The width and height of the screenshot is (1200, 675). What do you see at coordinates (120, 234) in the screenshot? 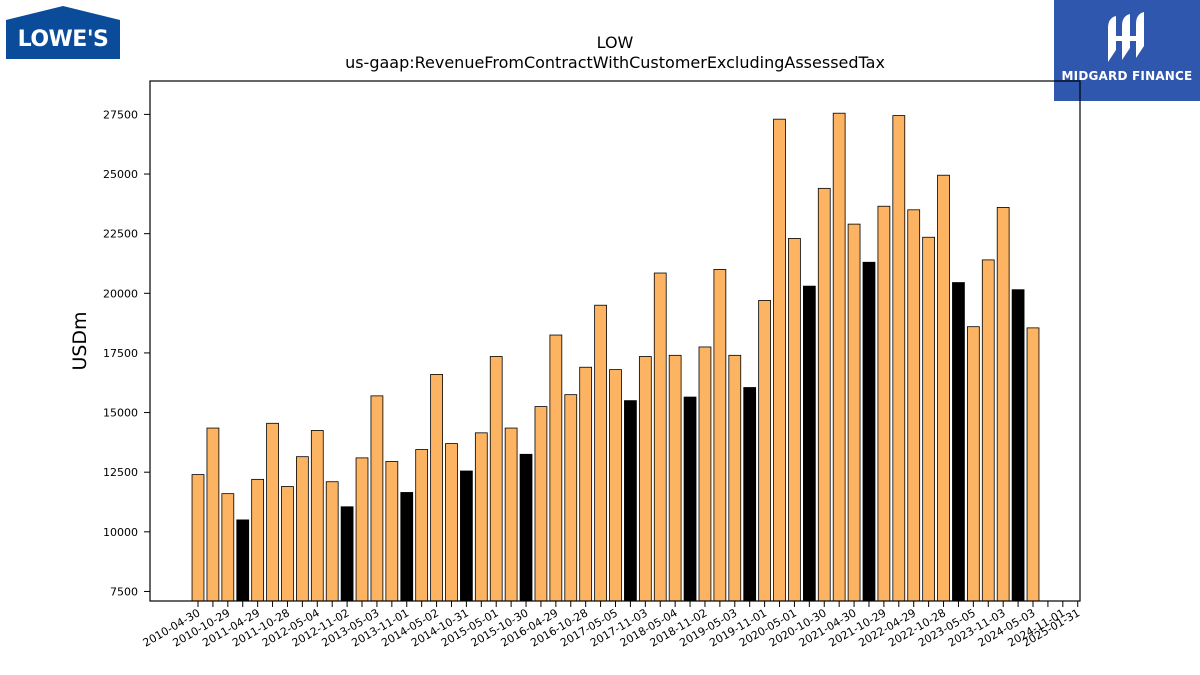
I see `y-tick-label: 22500` at bounding box center [120, 234].